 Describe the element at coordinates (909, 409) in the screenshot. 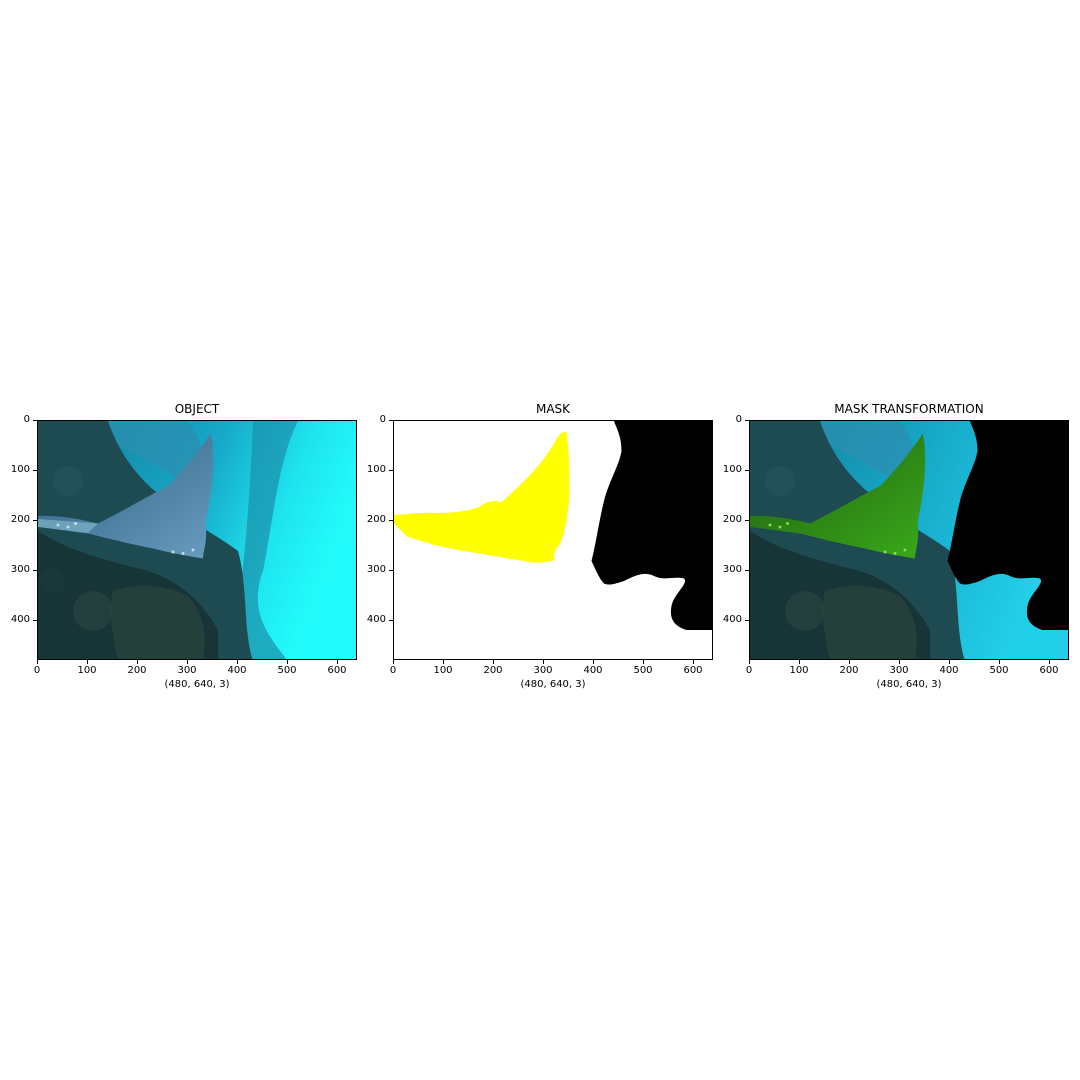

I see `panel-title: MASK TRANSFORMATION` at that location.